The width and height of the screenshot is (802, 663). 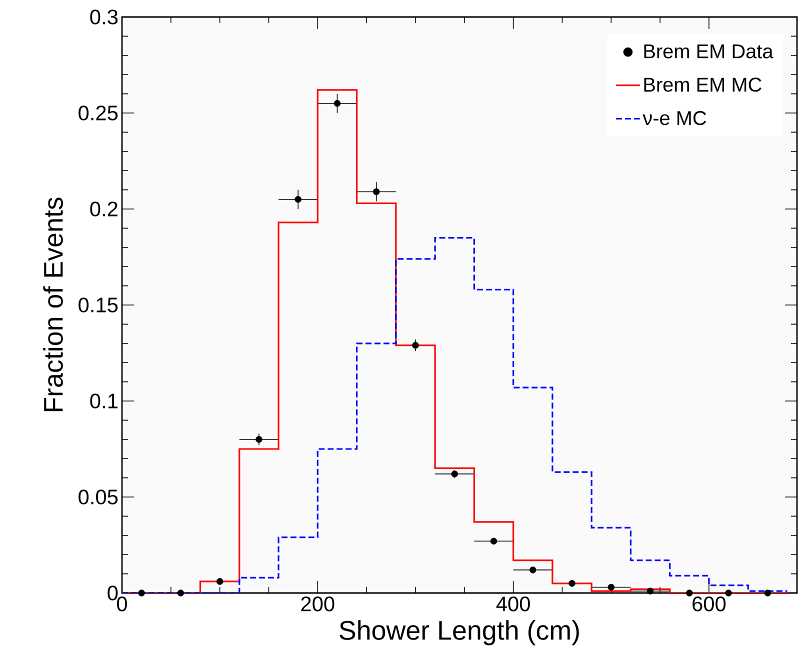 What do you see at coordinates (113, 593) in the screenshot?
I see `y-tick-label: 0` at bounding box center [113, 593].